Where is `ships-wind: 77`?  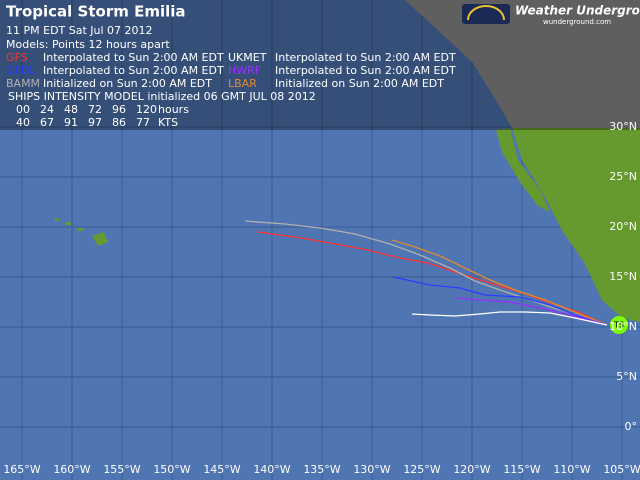
ships-wind: 77 is located at coordinates (143, 122).